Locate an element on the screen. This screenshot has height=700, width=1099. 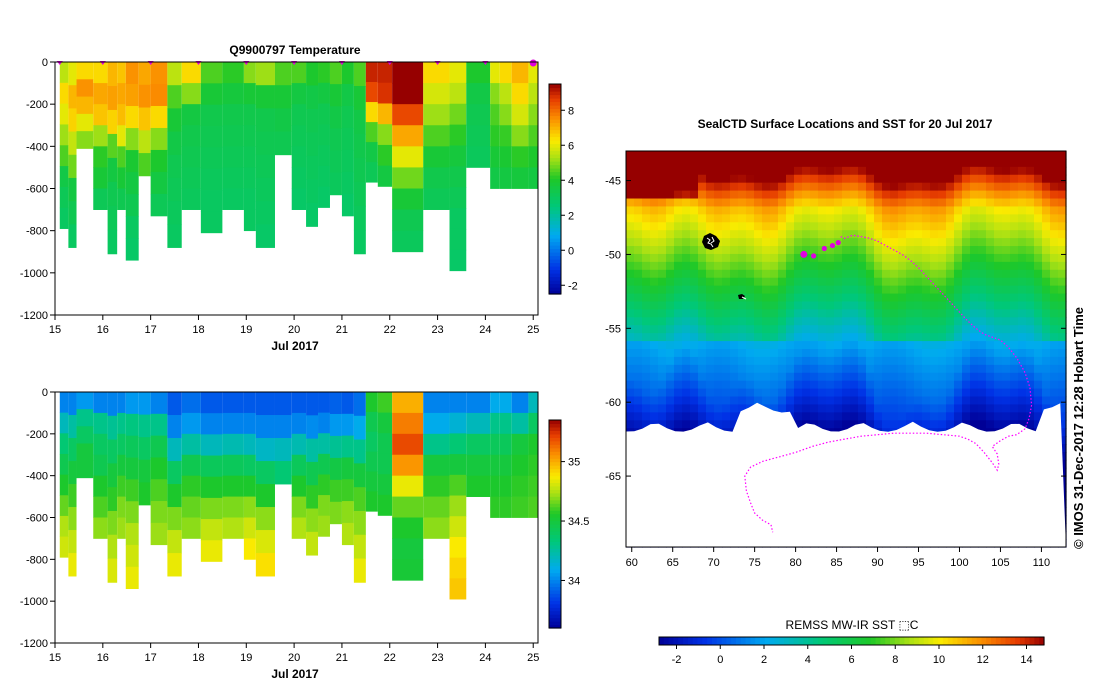
x-tick-label: 18 is located at coordinates (198, 658).